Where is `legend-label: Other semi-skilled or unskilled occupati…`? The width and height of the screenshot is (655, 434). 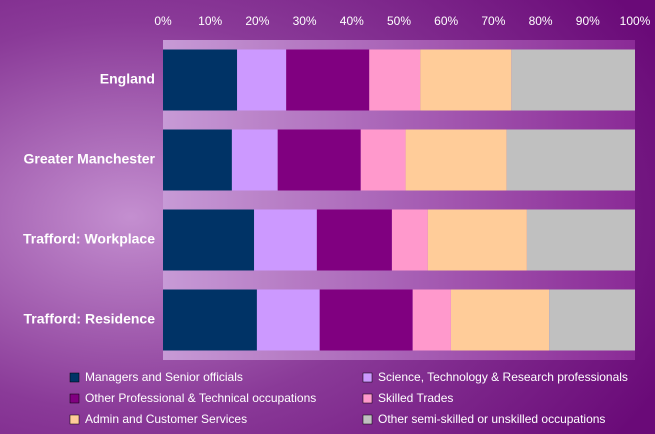
legend-label: Other semi-skilled or unskilled occupati… is located at coordinates (491, 419).